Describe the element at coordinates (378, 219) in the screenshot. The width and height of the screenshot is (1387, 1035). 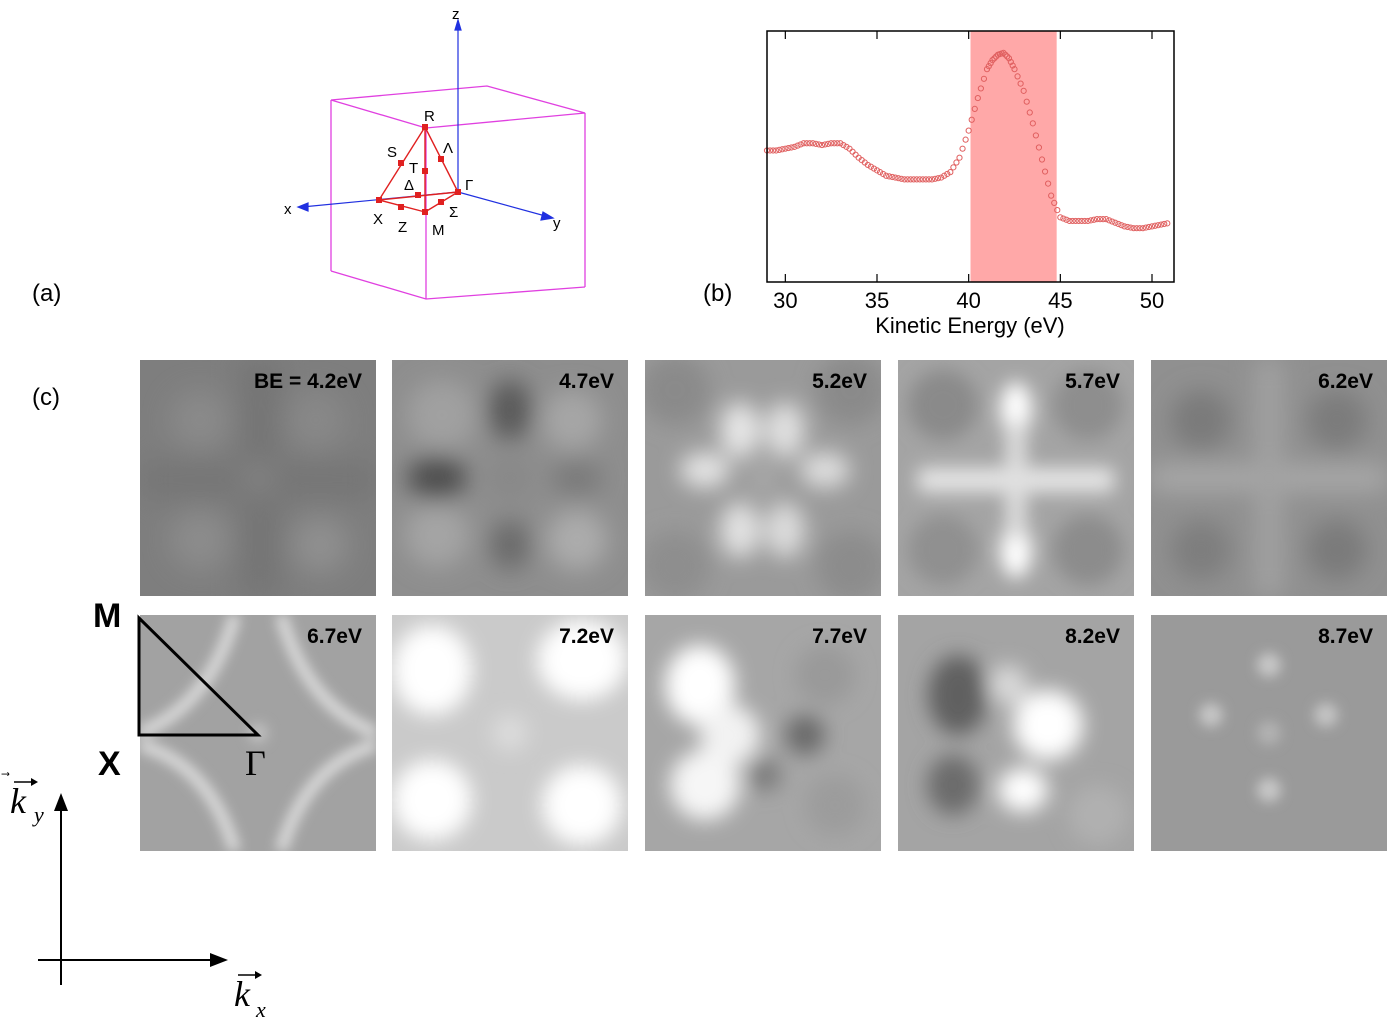
I see `point-label-X: X` at that location.